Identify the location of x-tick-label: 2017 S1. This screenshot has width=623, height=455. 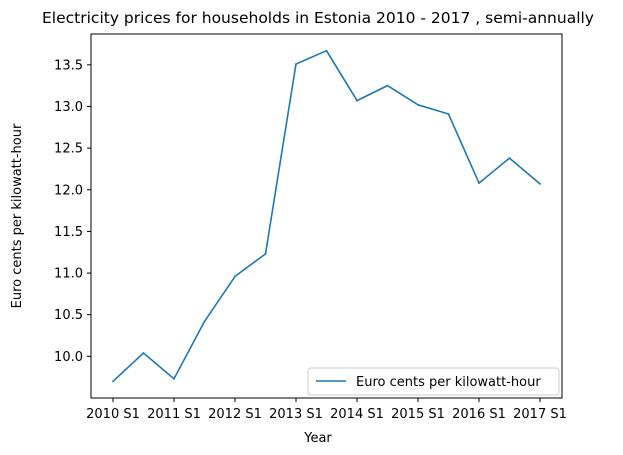
(540, 414).